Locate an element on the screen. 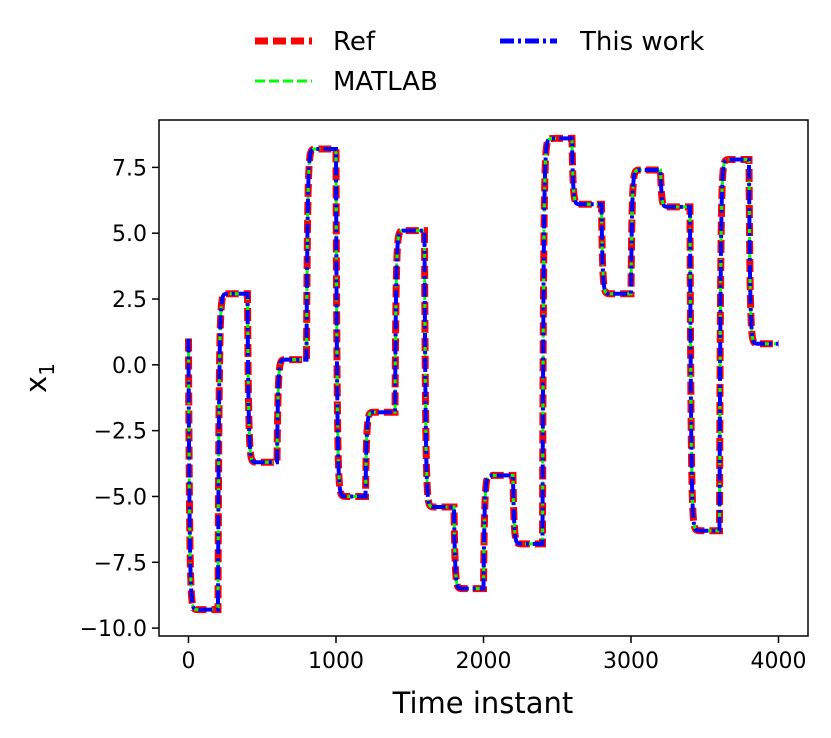  y-tick-label: 5.0 is located at coordinates (129, 234).